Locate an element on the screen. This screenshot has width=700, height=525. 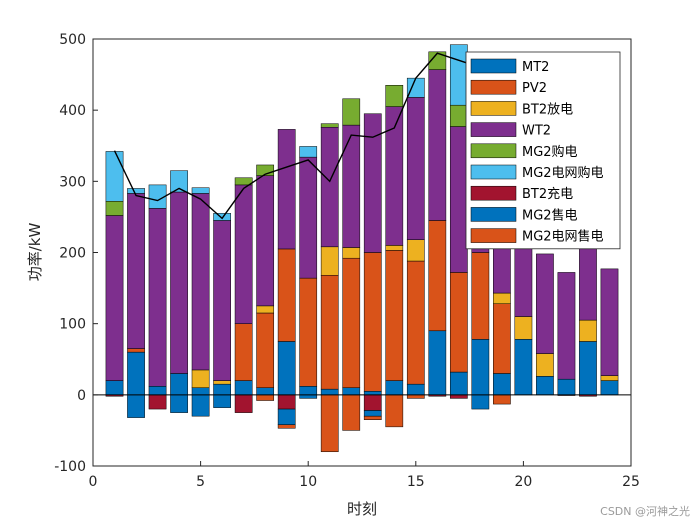
legend-label: BT2放电 is located at coordinates (547, 109).